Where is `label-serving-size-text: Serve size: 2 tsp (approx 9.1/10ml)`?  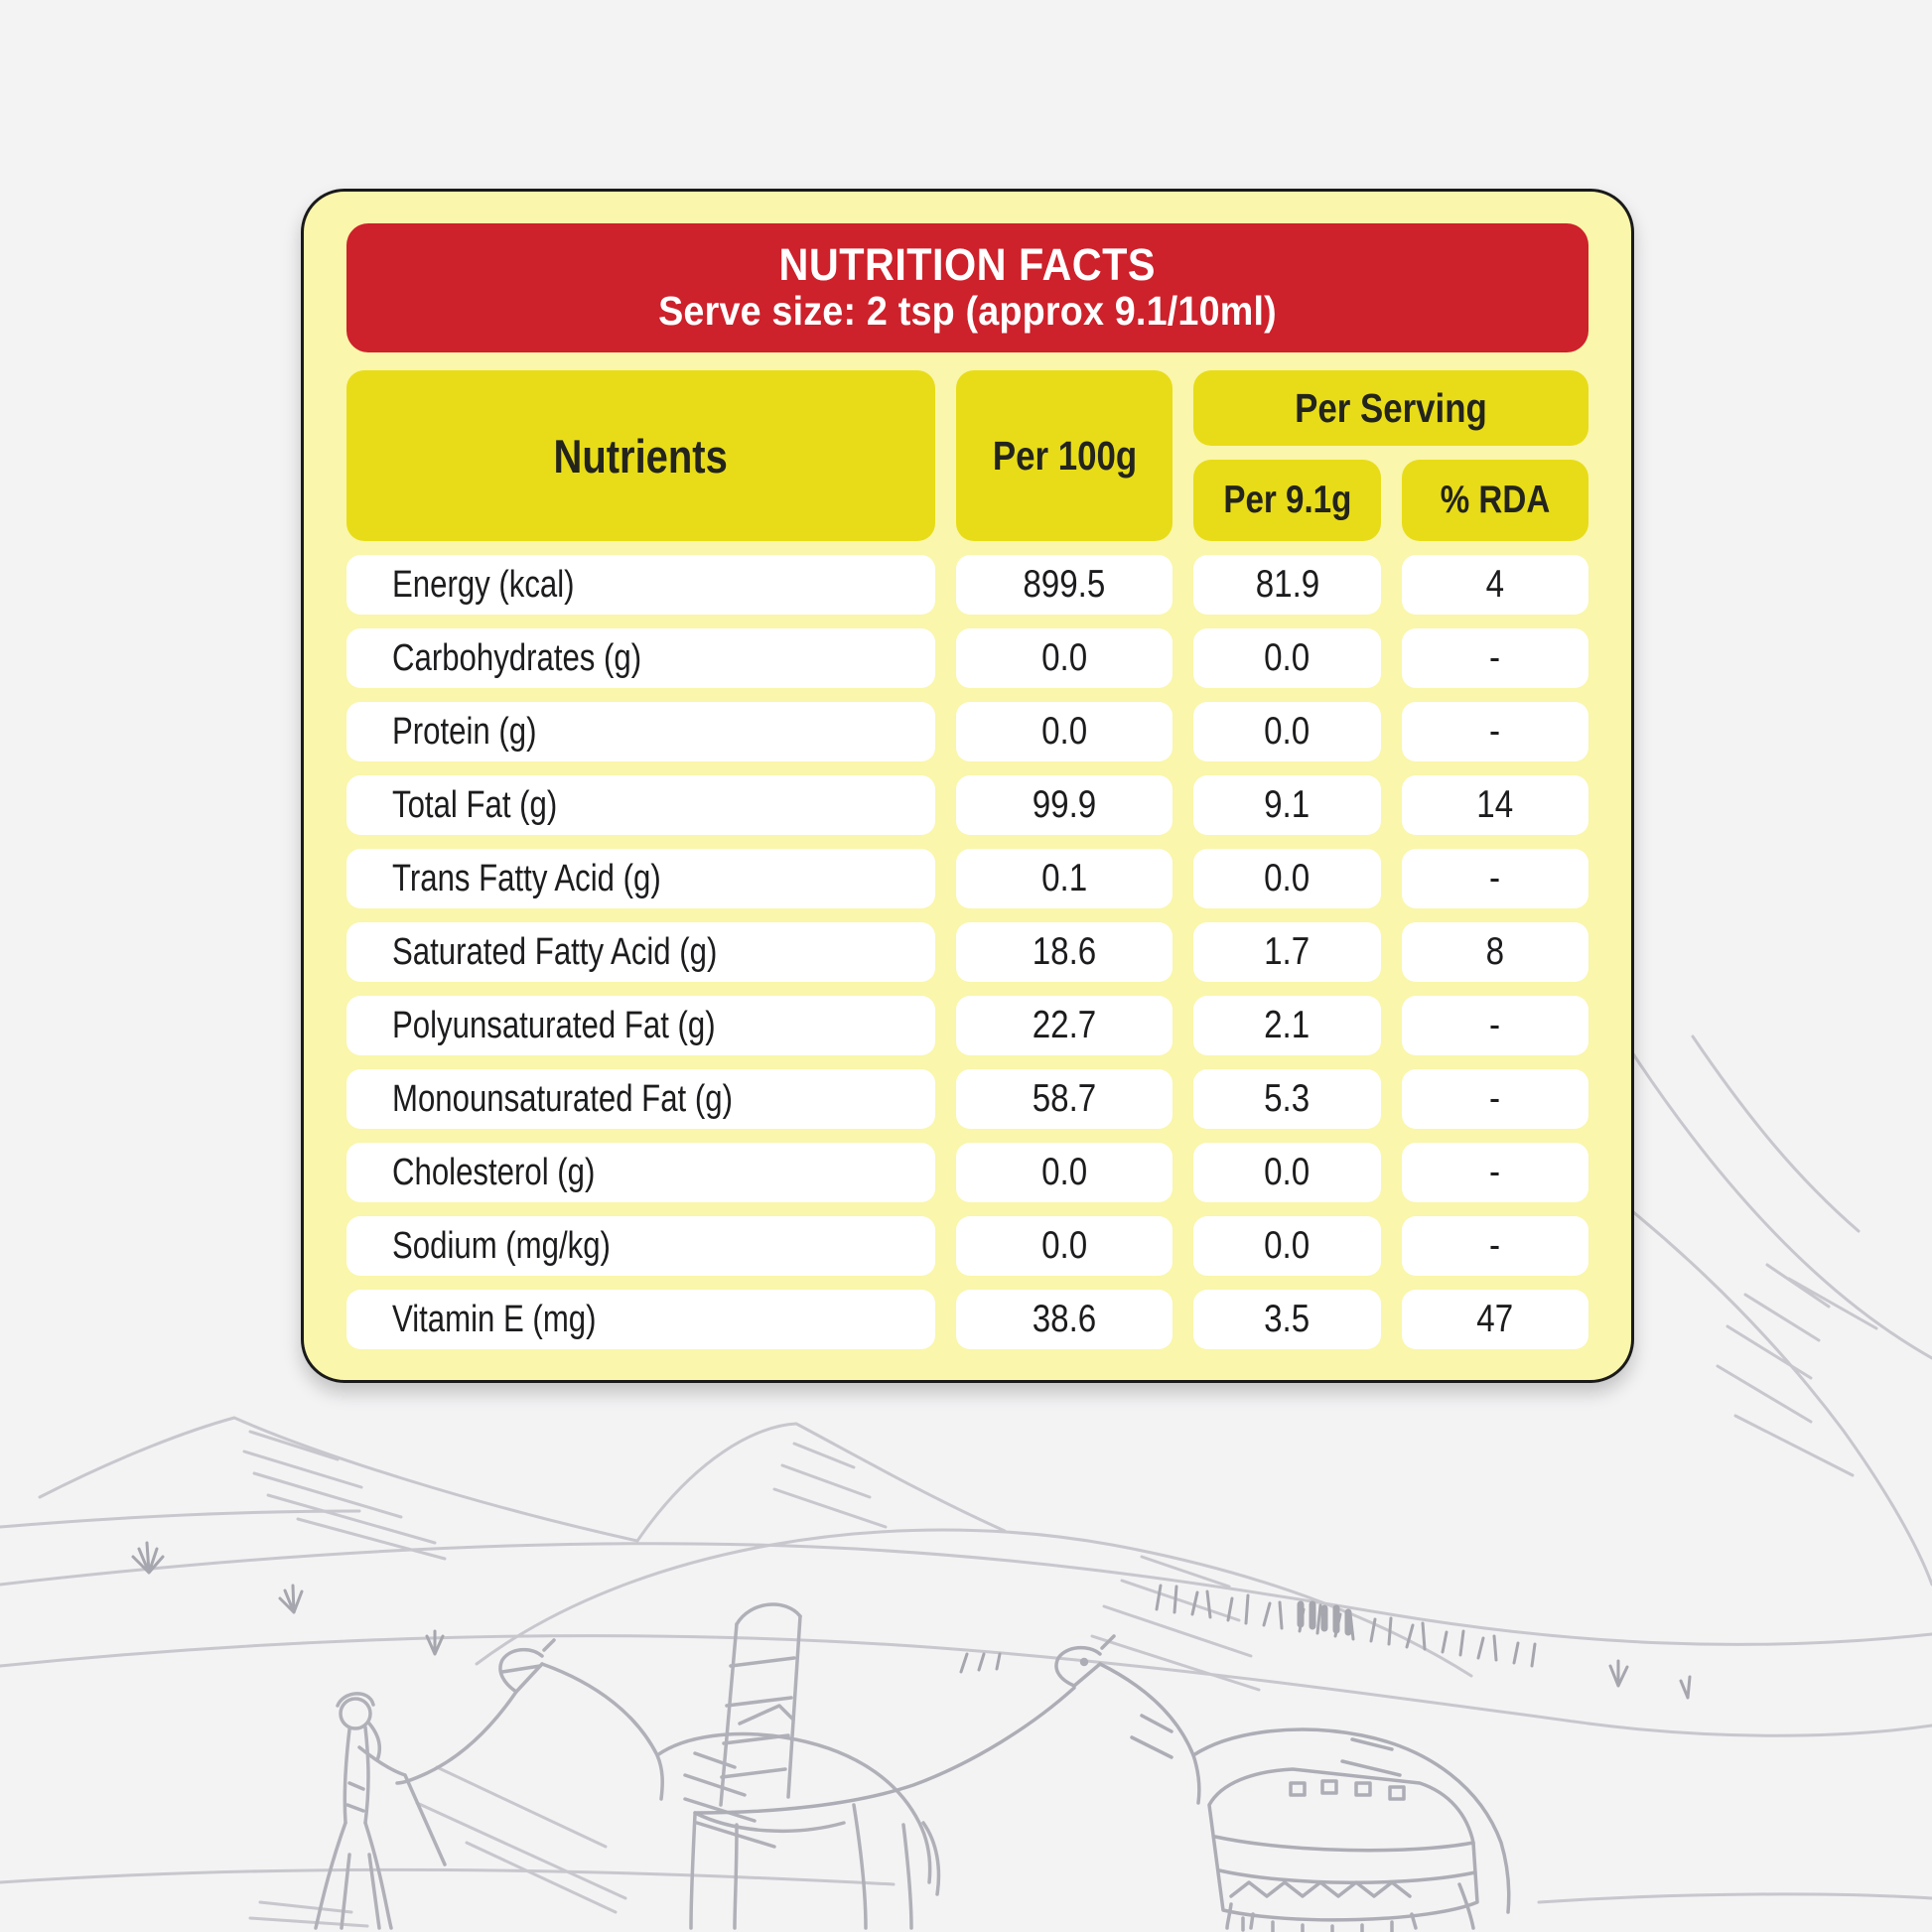
label-serving-size-text: Serve size: 2 tsp (approx 9.1/10ml) is located at coordinates (967, 312).